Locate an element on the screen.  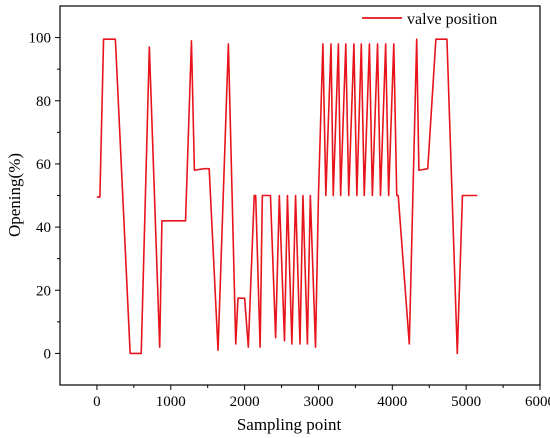
x-tick-label: 3000 is located at coordinates (318, 402).